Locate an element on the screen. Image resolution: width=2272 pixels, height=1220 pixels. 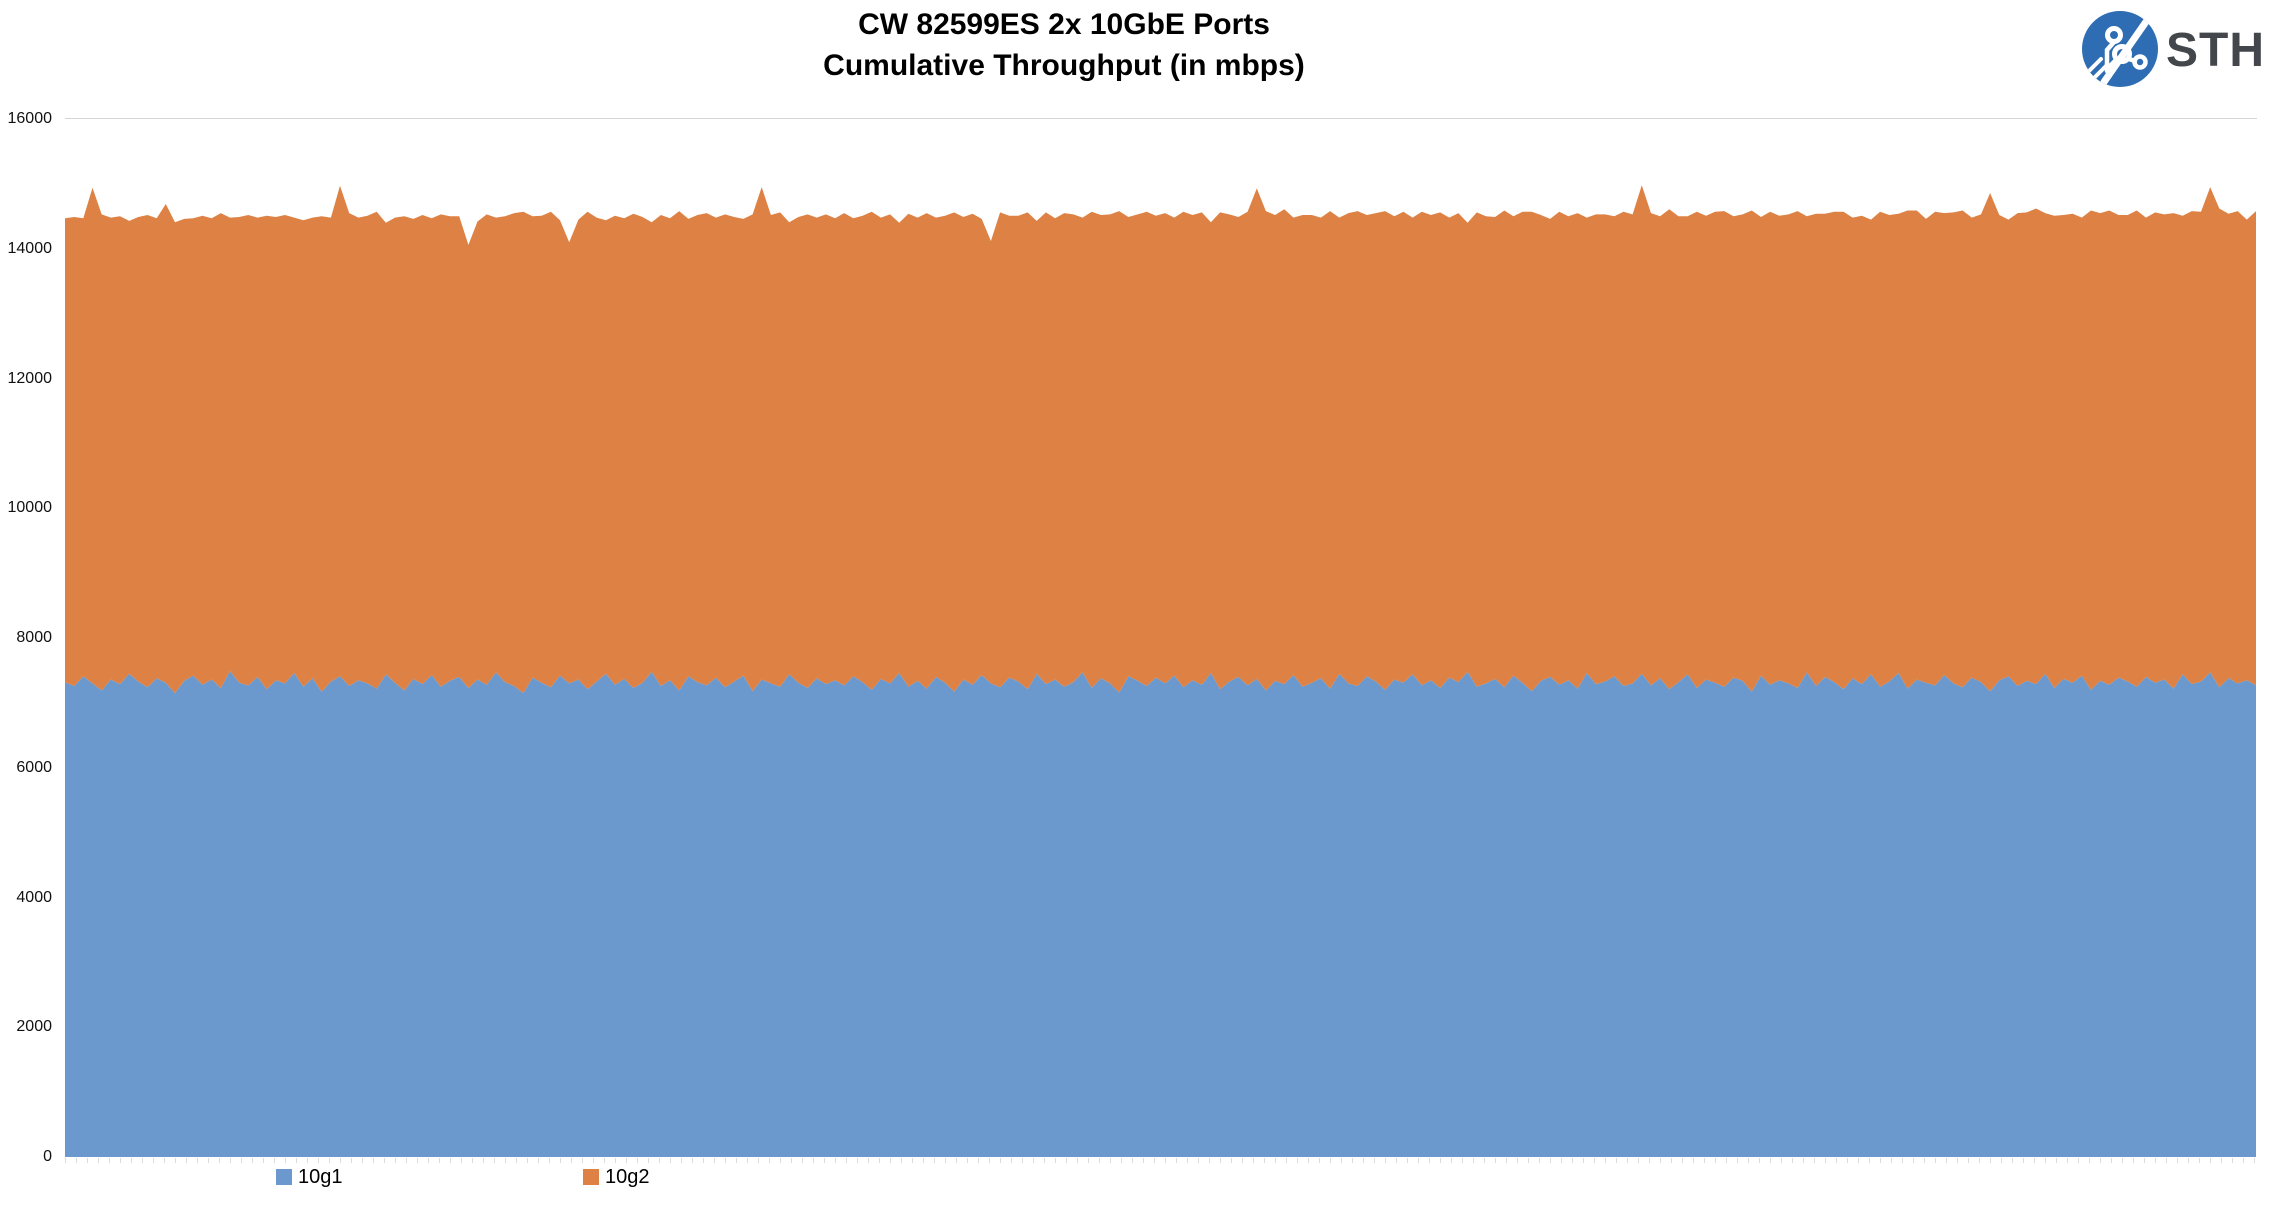
circuit-traces-icon is located at coordinates (2120, 49).